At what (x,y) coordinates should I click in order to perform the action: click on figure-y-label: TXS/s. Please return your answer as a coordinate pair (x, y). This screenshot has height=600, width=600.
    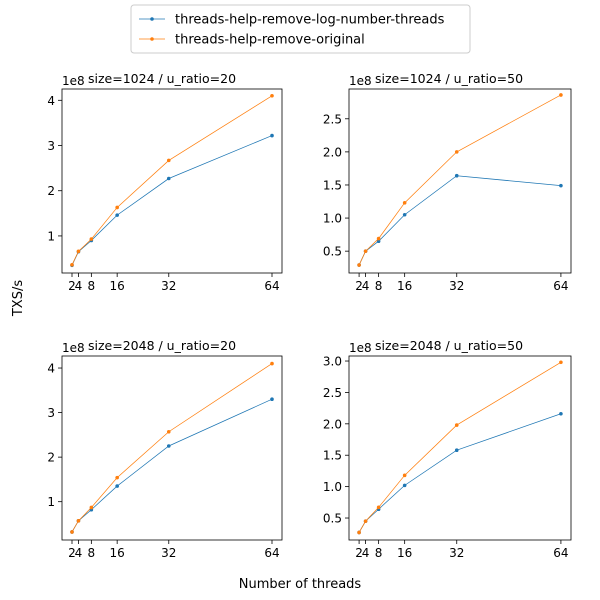
    Looking at the image, I should click on (18, 298).